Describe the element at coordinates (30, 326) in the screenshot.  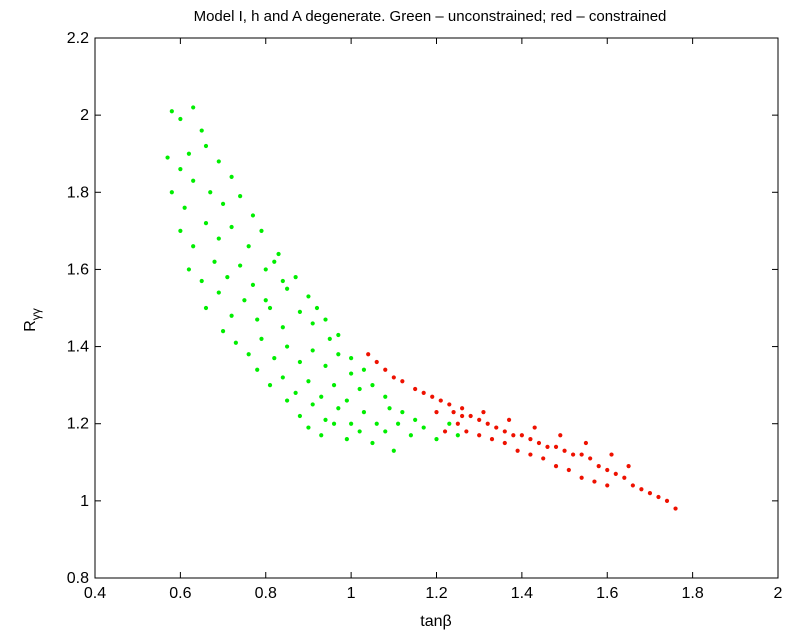
I see `y-axis-label-main: R` at that location.